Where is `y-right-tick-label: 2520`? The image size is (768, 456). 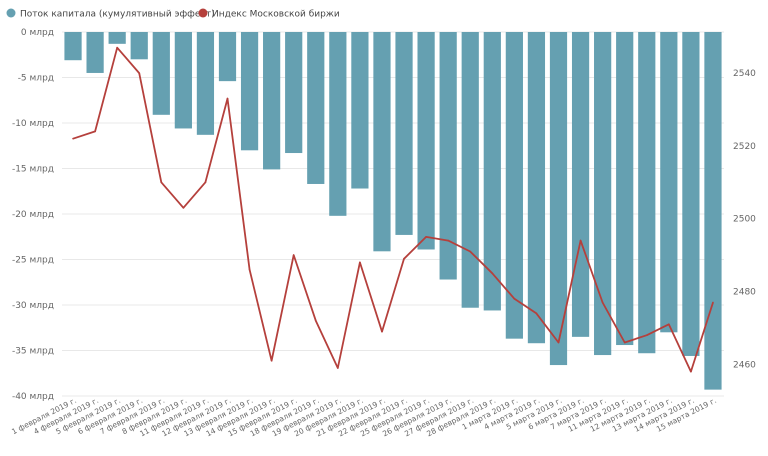
y-right-tick-label: 2520 is located at coordinates (744, 147).